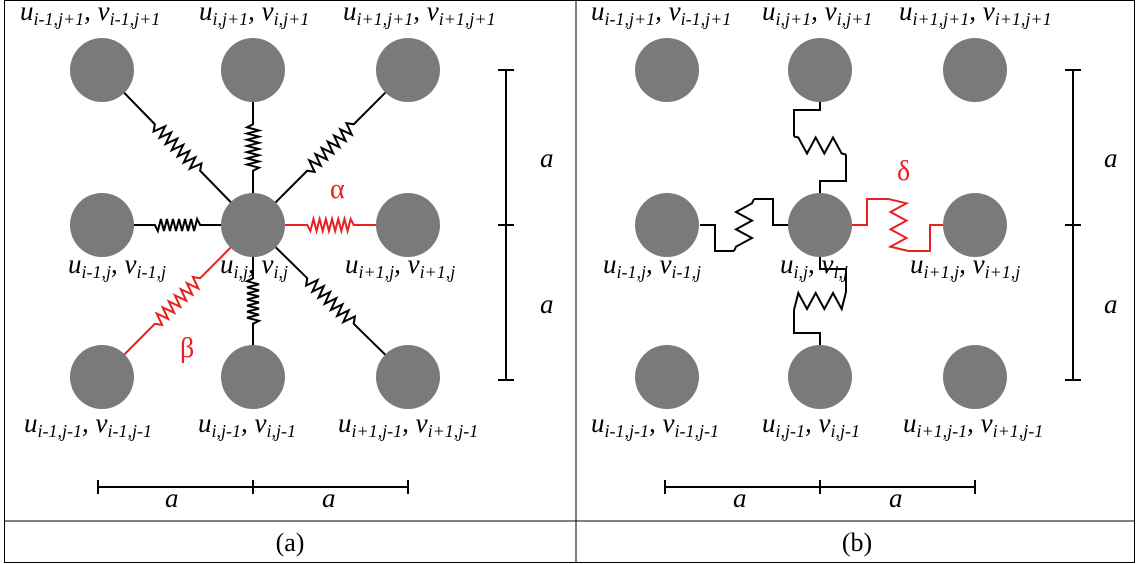  What do you see at coordinates (667, 377) in the screenshot?
I see `node-b-bottom-left` at bounding box center [667, 377].